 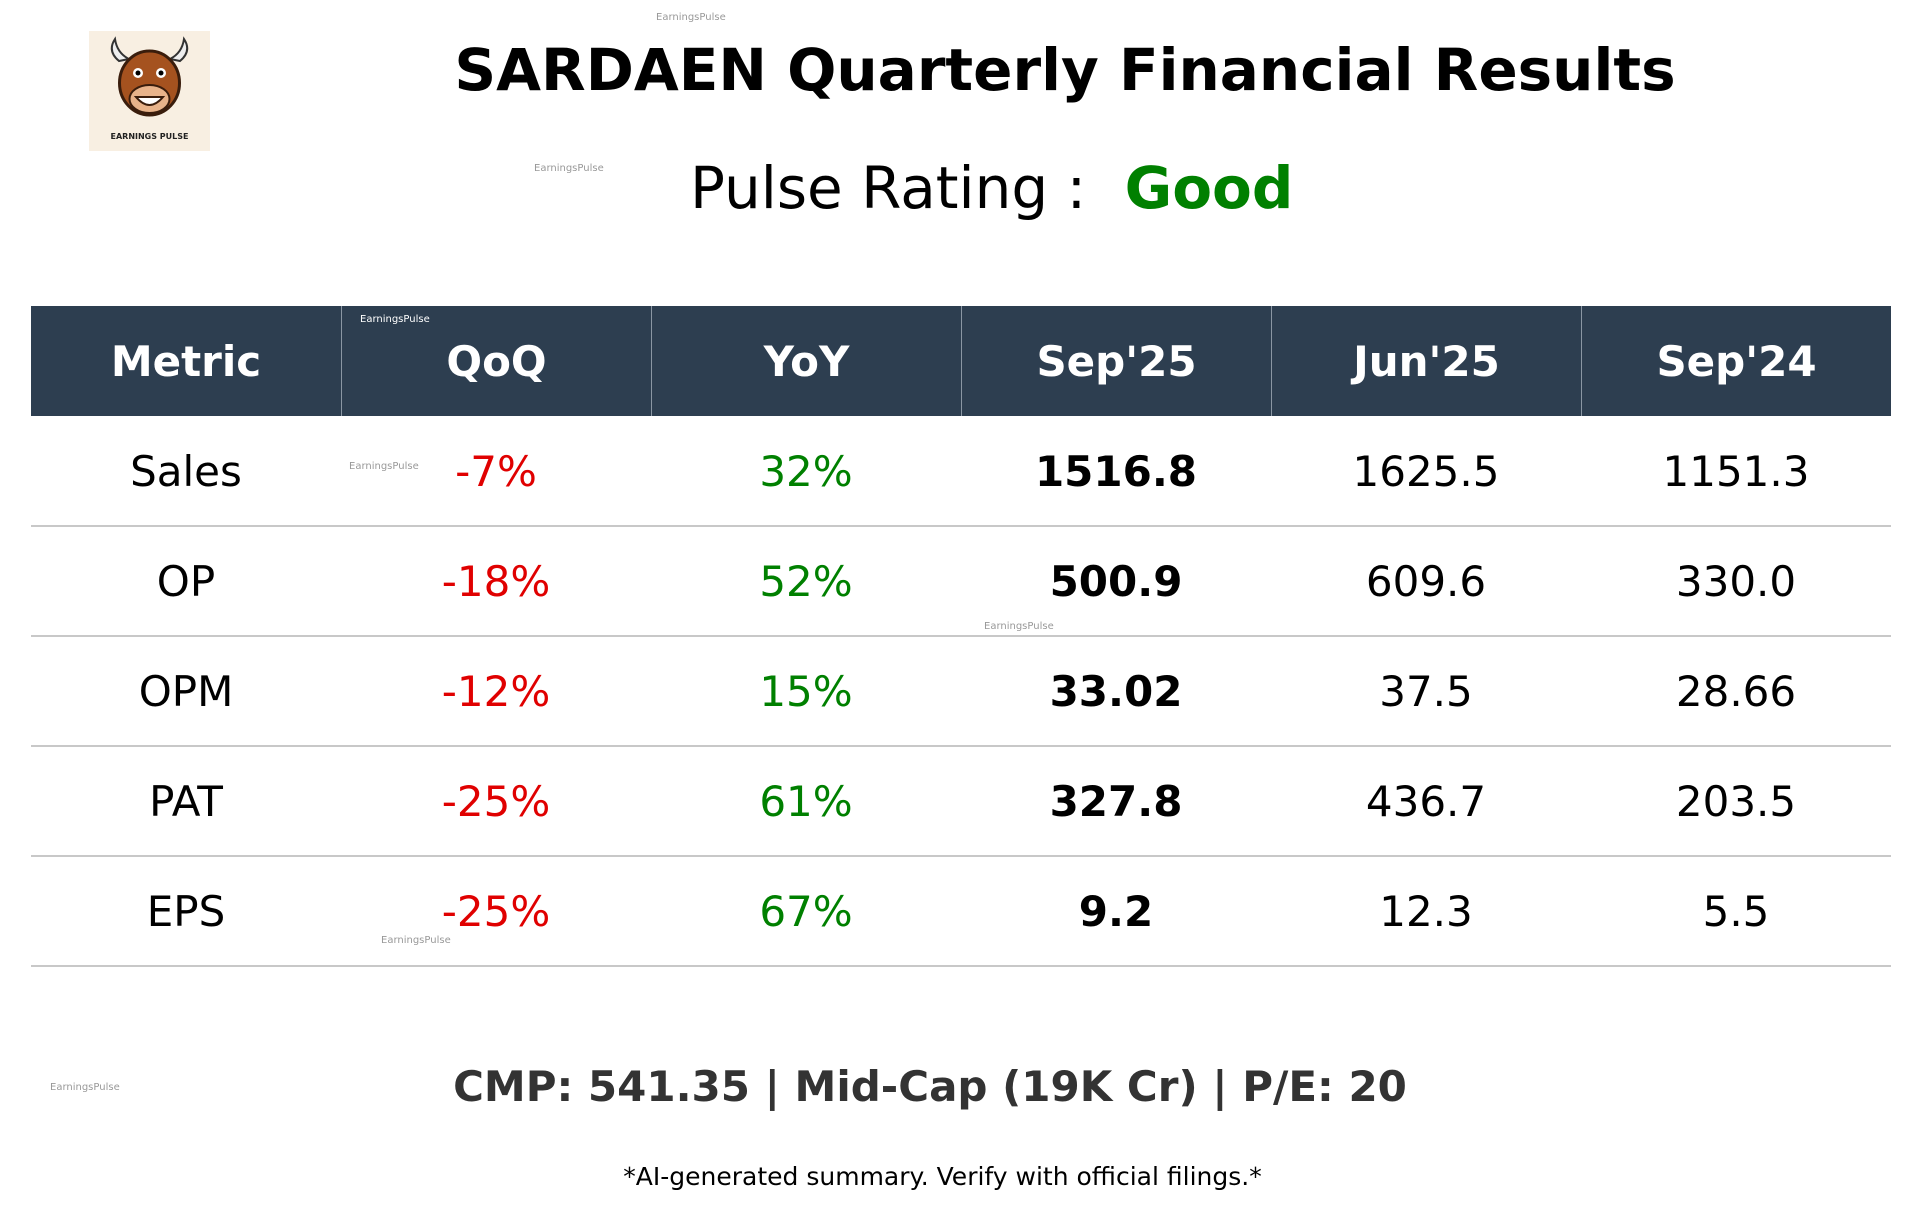 I want to click on table-cell: 32%, so click(x=806, y=471).